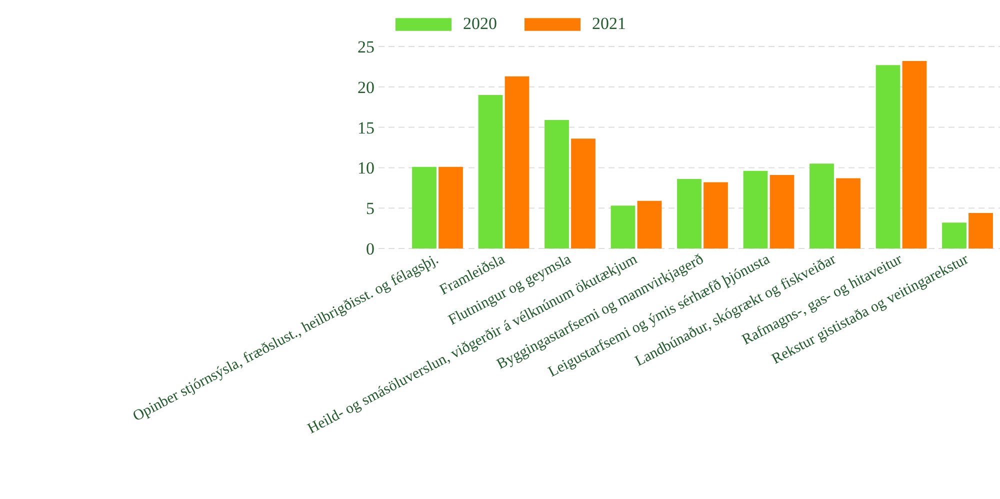 The width and height of the screenshot is (1000, 499). I want to click on y-tick-label: 10, so click(366, 168).